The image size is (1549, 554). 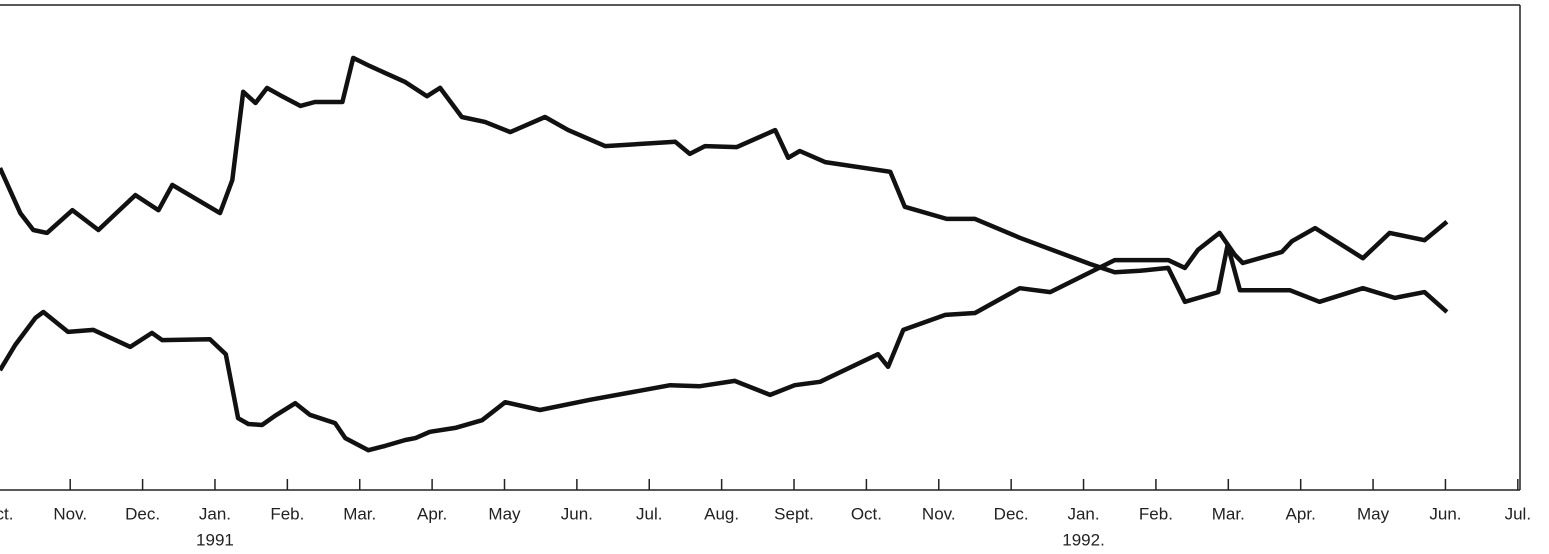 What do you see at coordinates (794, 513) in the screenshot?
I see `x-tick-label: Sept.` at bounding box center [794, 513].